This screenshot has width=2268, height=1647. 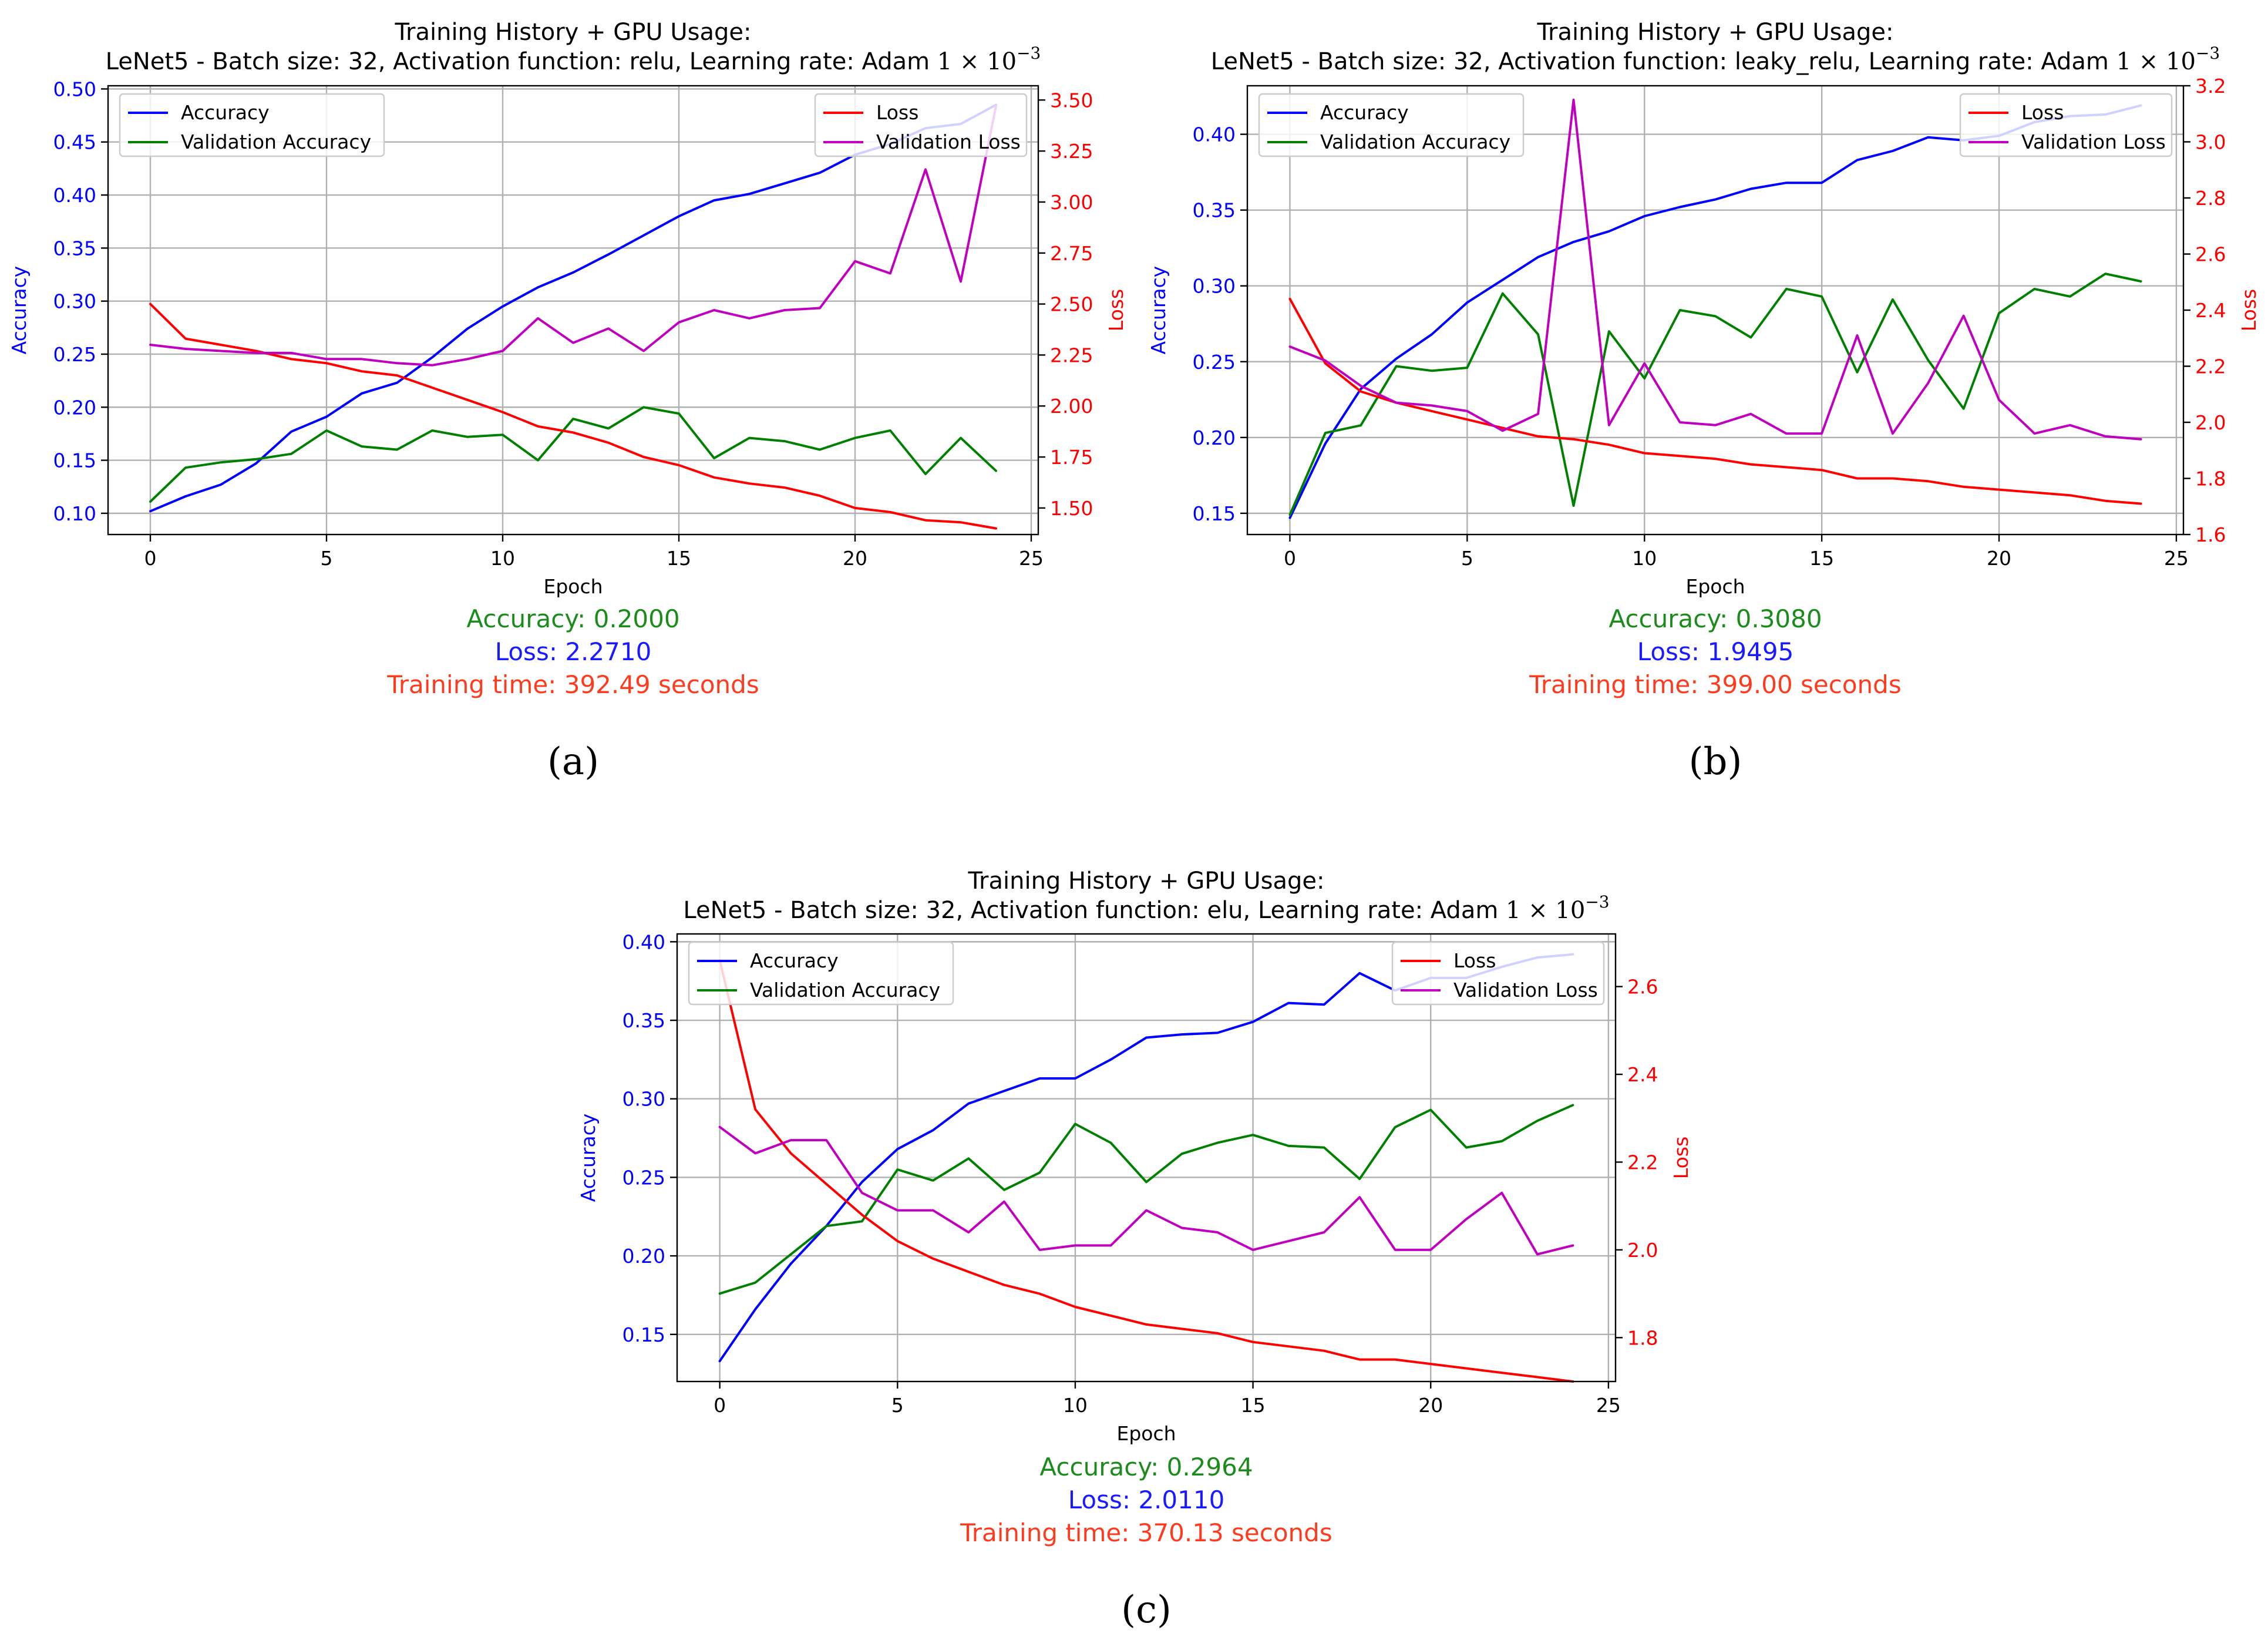 I want to click on y-left-tick-label: 0.10, so click(x=74, y=513).